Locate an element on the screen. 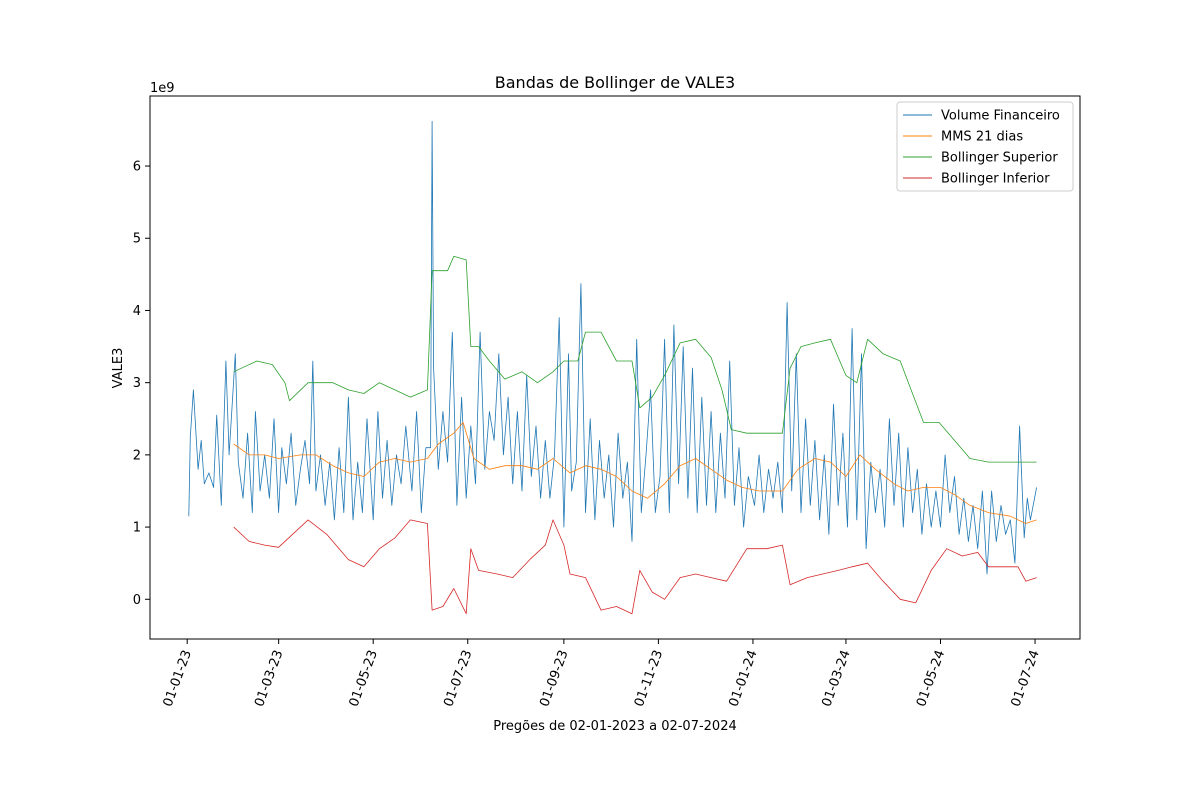 The height and width of the screenshot is (800, 1200). y-tick-label-6: 6 is located at coordinates (137, 167).